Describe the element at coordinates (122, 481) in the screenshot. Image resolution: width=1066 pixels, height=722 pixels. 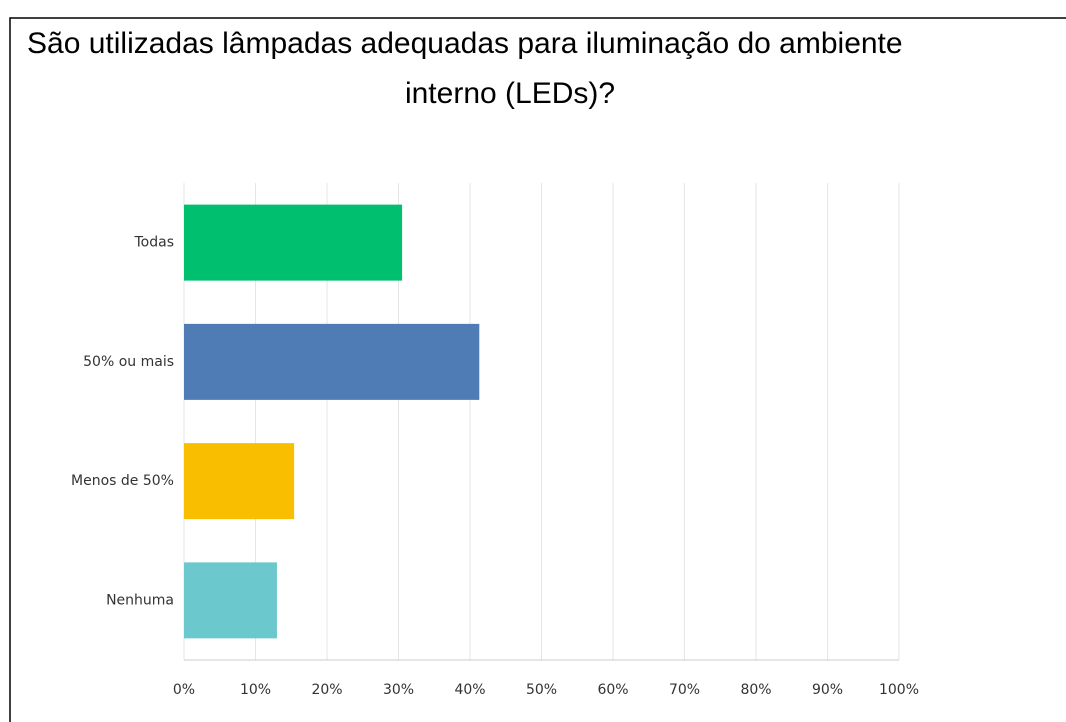
I see `y-tick-label: Menos de 50%` at that location.